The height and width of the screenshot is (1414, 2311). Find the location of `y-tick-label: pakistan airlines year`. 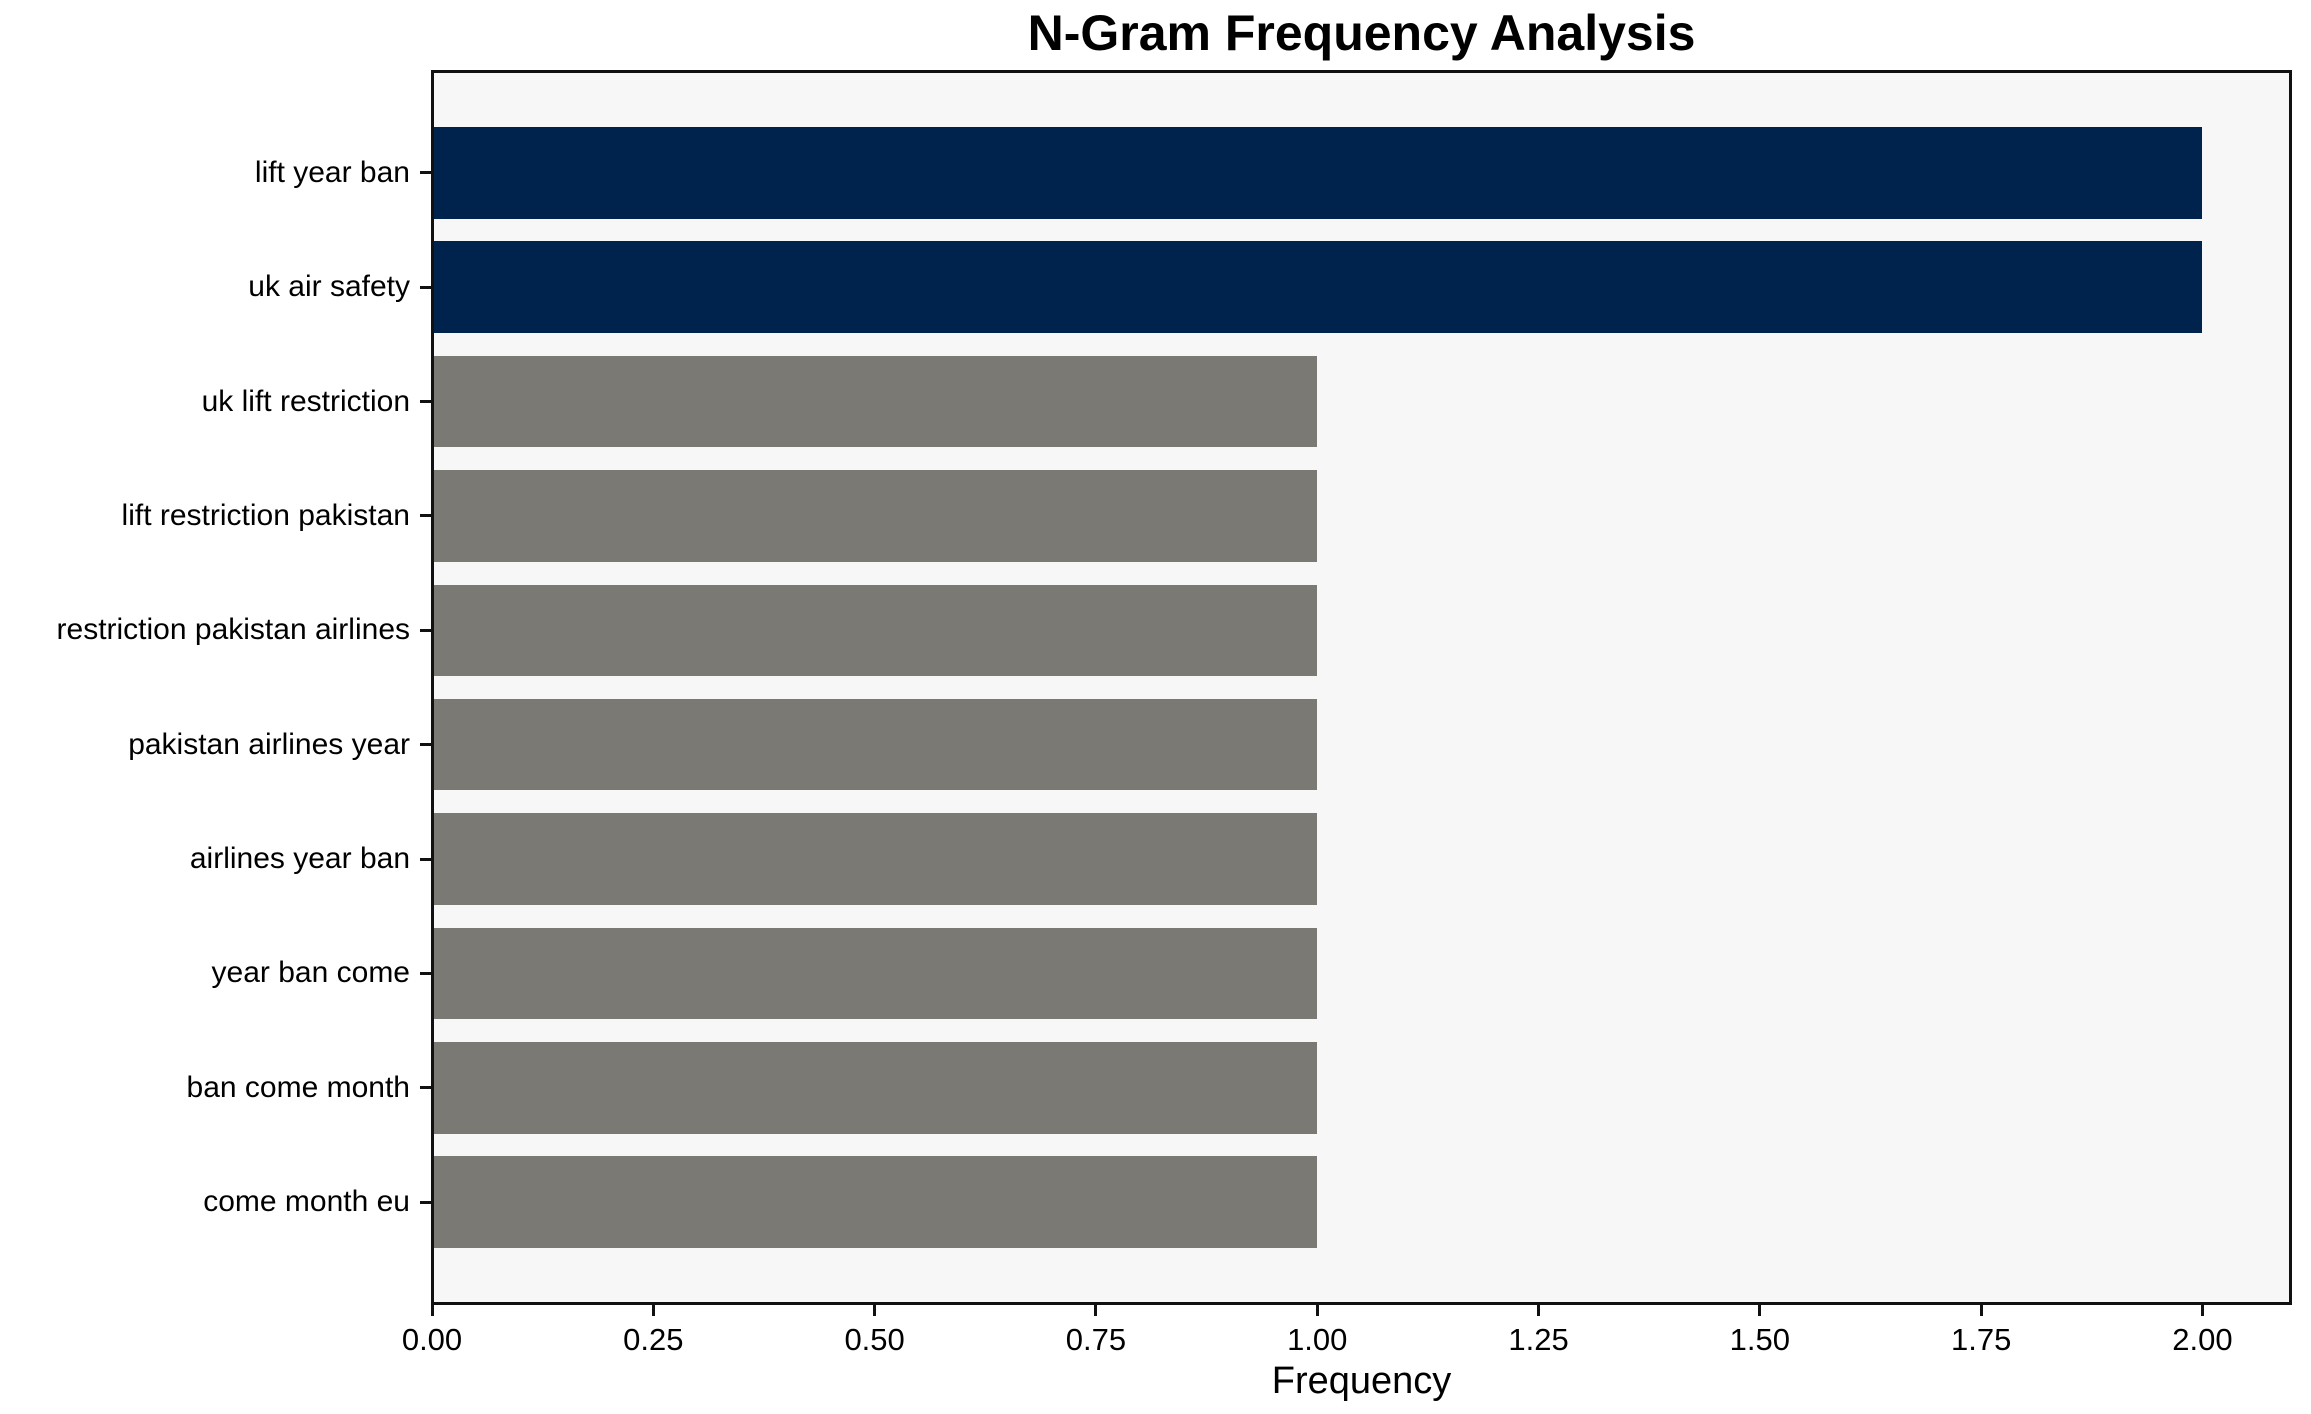

y-tick-label: pakistan airlines year is located at coordinates (269, 744).